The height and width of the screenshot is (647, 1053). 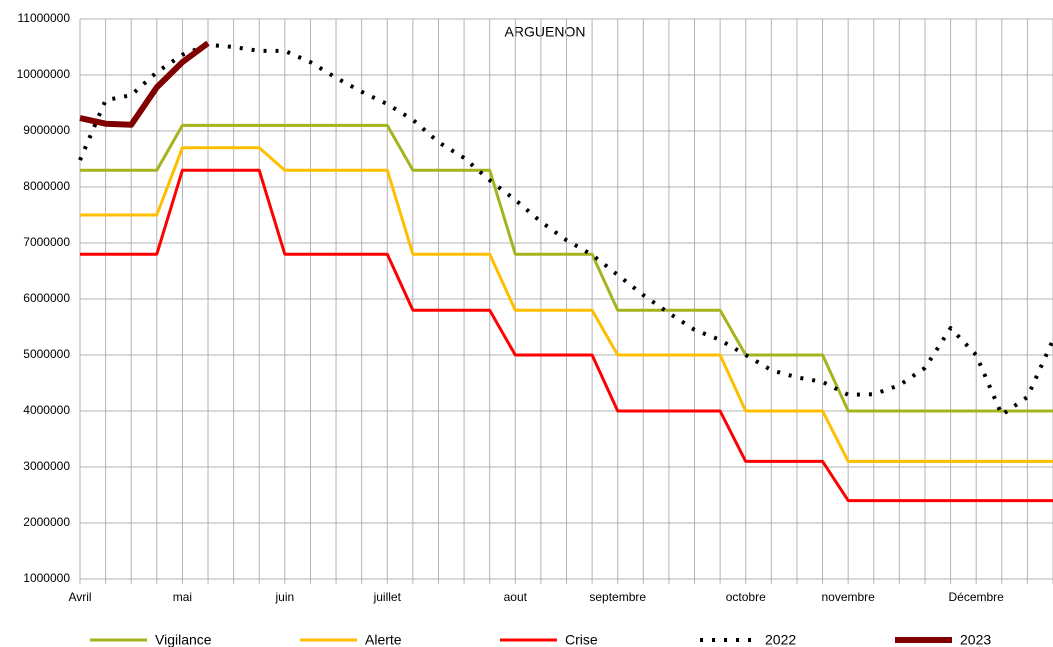 What do you see at coordinates (46, 466) in the screenshot?
I see `y-tick-label: 3000000` at bounding box center [46, 466].